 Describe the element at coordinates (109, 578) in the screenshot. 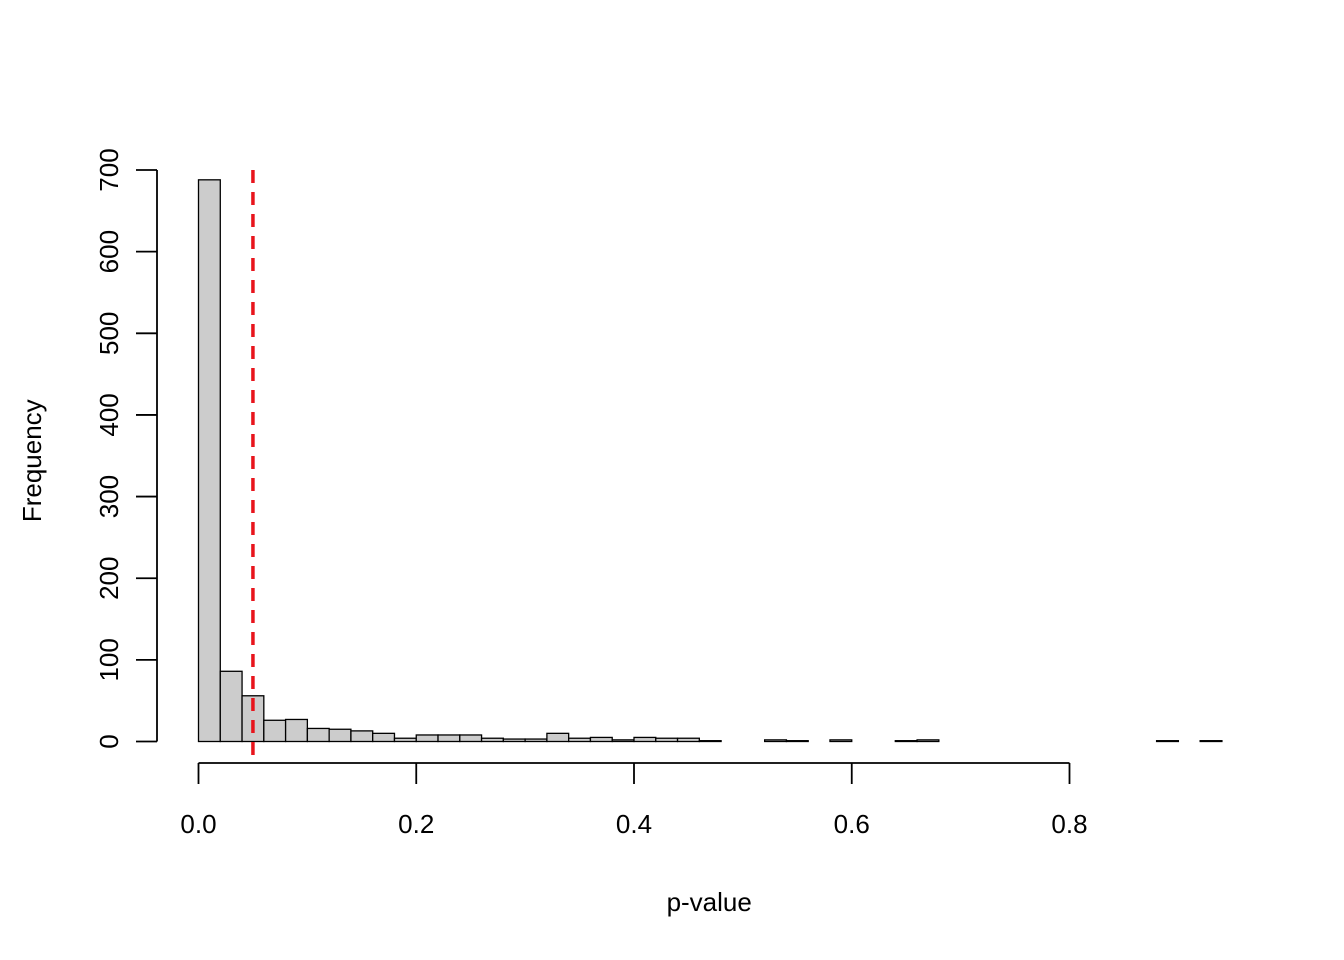

I see `y-axis-tick-label: 200` at that location.